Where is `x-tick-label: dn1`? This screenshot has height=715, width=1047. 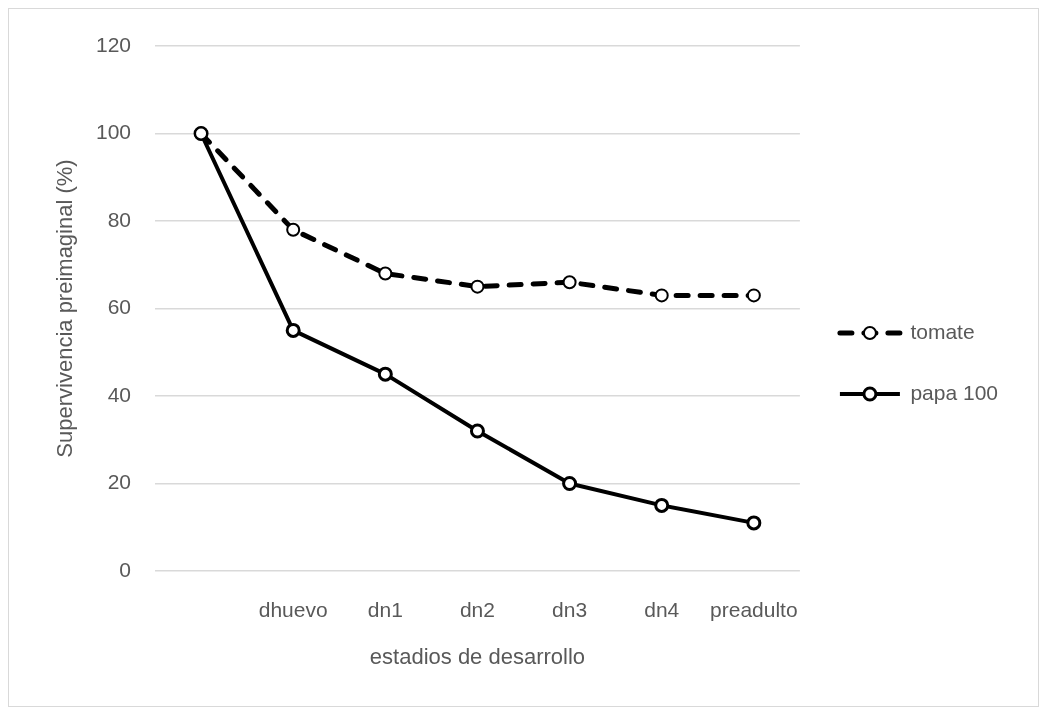
x-tick-label: dn1 is located at coordinates (385, 610).